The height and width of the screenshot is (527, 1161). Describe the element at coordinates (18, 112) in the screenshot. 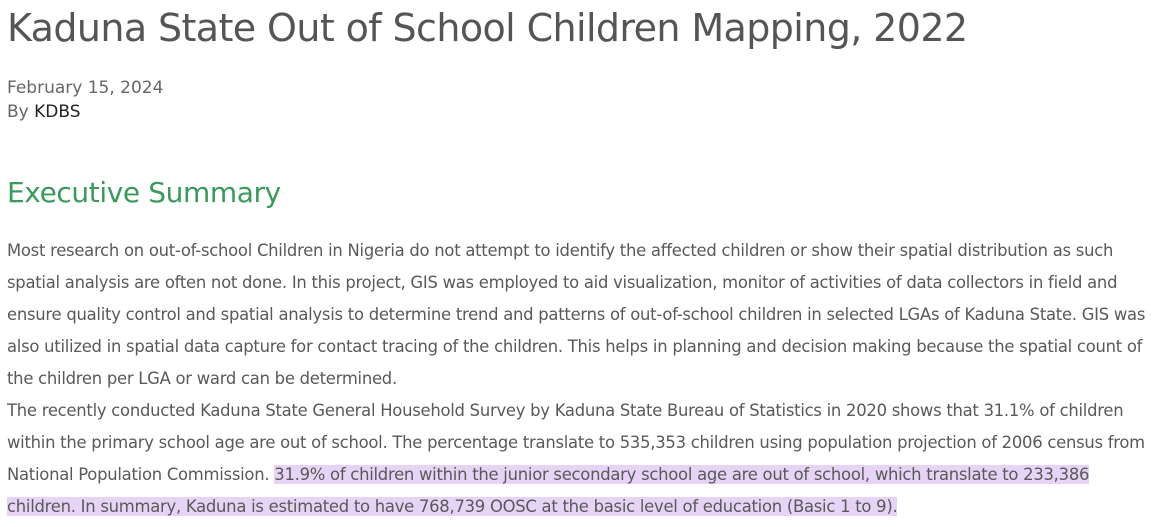

I see `byline-label: By` at that location.